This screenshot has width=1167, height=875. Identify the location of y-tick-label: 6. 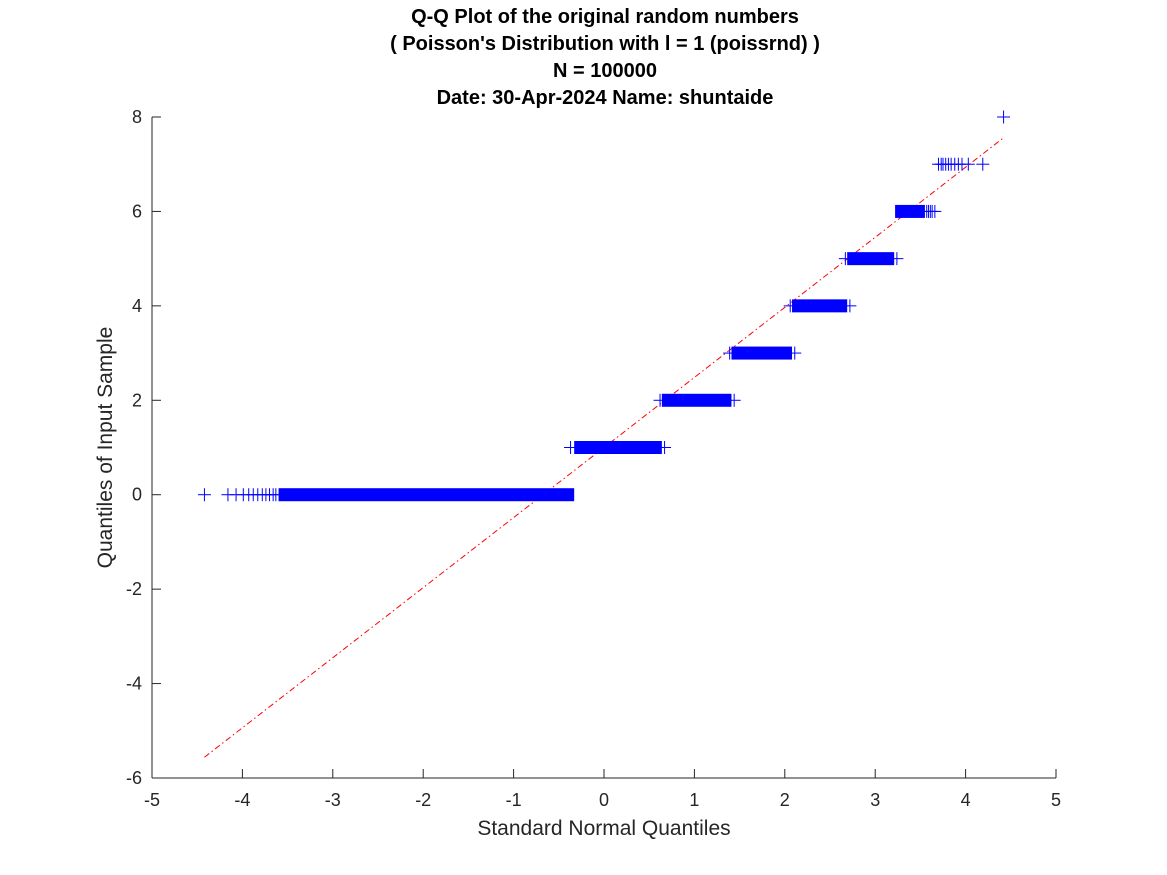
(137, 211).